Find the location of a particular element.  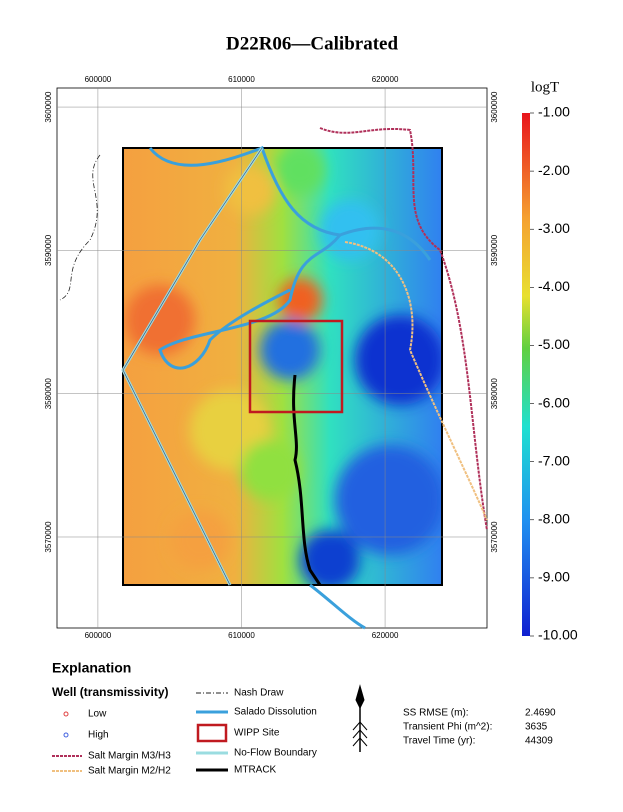

salt-margin-m2 is located at coordinates (416, 381).